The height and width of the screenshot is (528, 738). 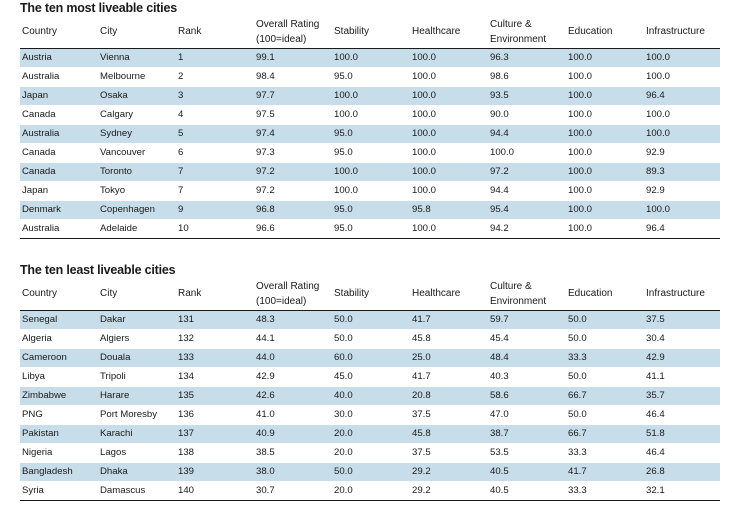 I want to click on column-header-city: City, so click(x=109, y=294).